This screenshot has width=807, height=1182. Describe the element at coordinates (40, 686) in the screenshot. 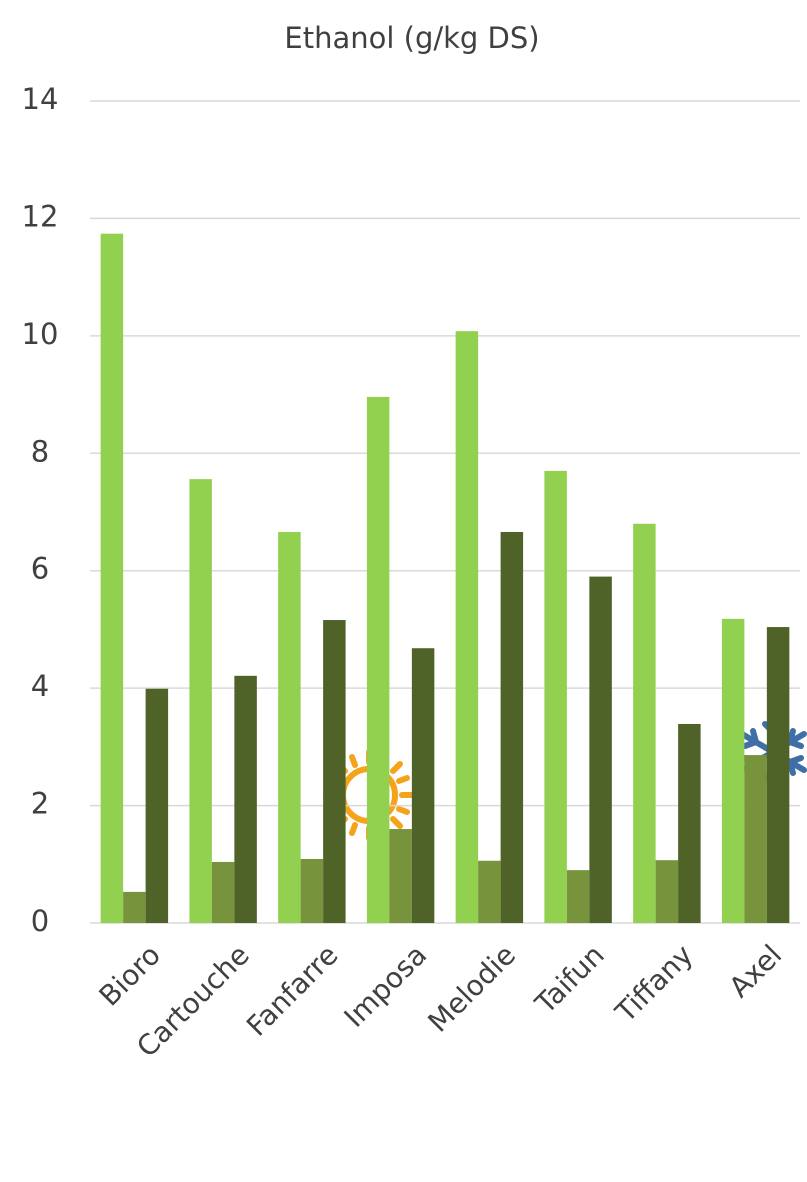

I see `y-tick-label: 4` at that location.